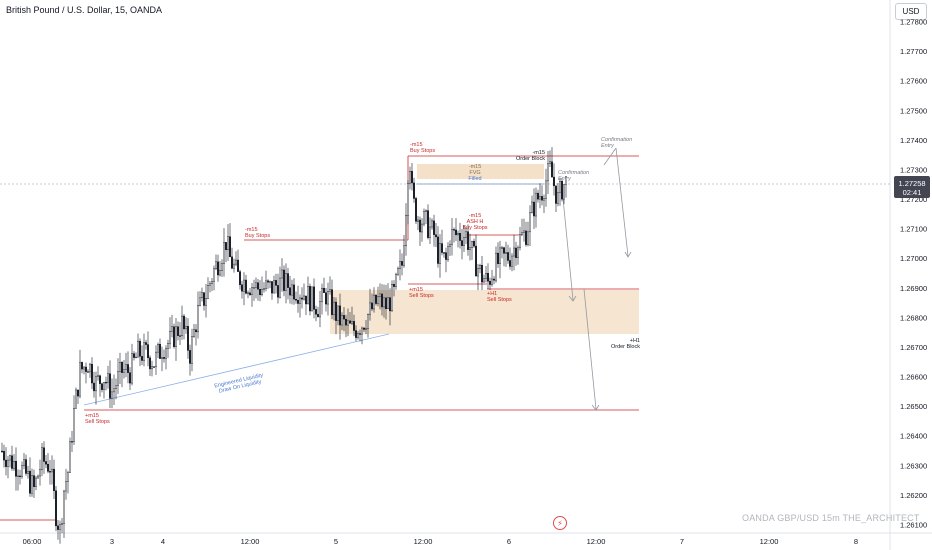  Describe the element at coordinates (769, 541) in the screenshot. I see `time-tick-label: 12:00` at that location.